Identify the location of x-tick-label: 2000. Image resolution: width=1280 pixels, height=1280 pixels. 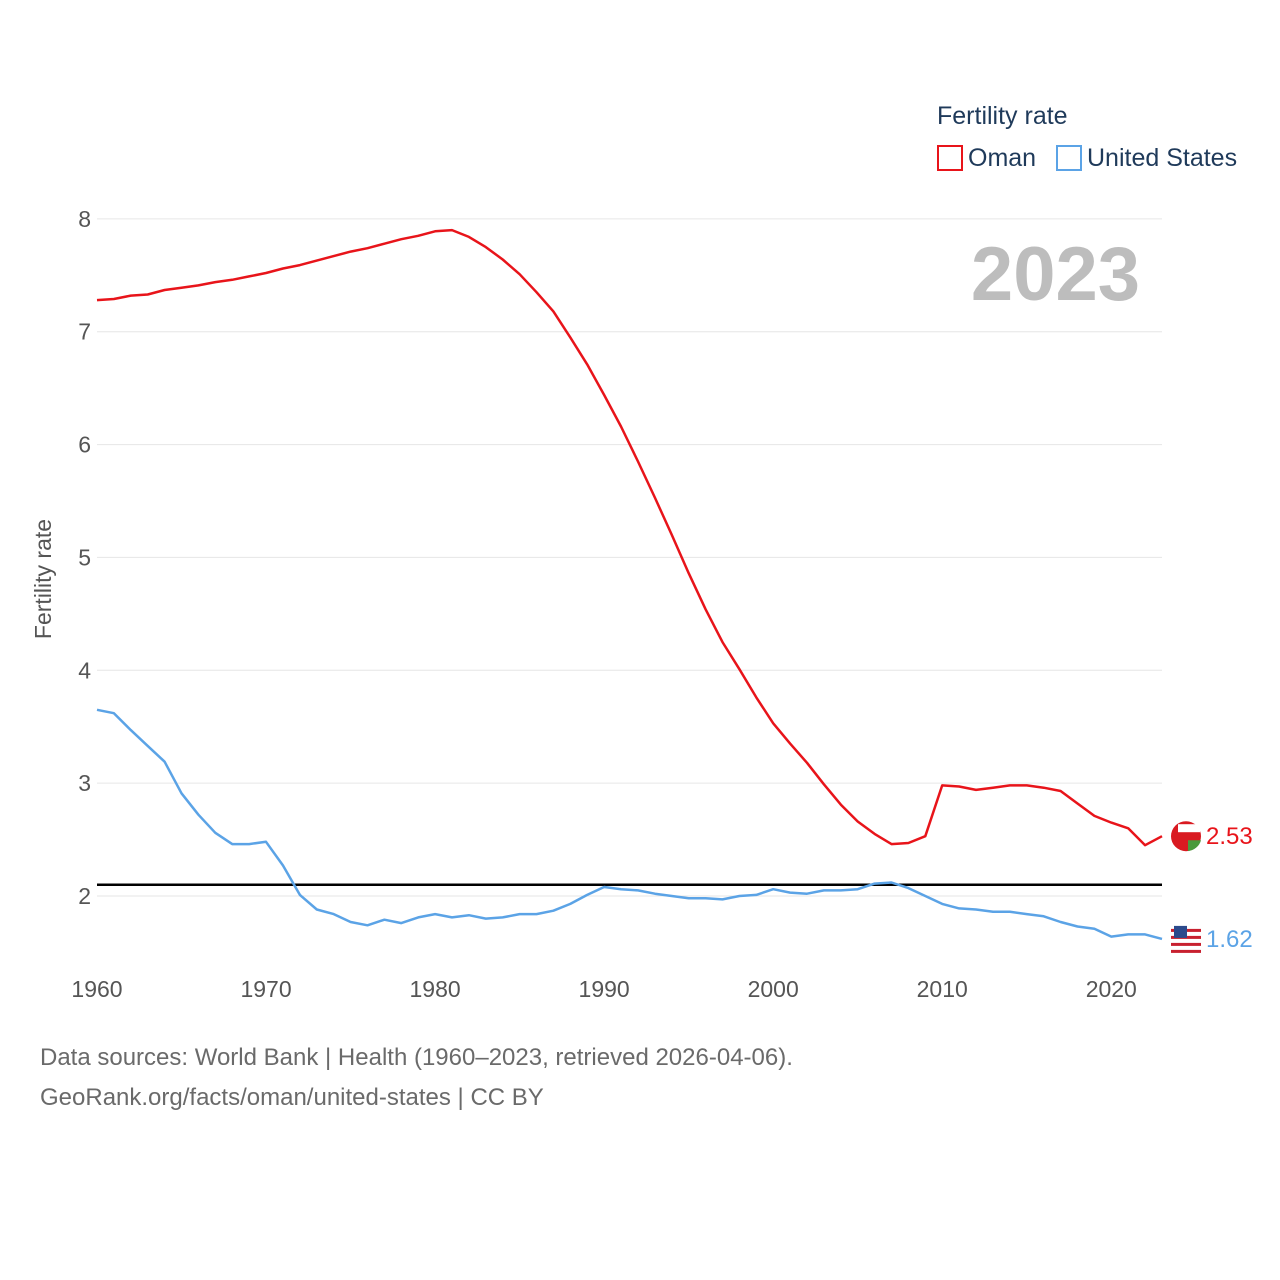
(773, 989).